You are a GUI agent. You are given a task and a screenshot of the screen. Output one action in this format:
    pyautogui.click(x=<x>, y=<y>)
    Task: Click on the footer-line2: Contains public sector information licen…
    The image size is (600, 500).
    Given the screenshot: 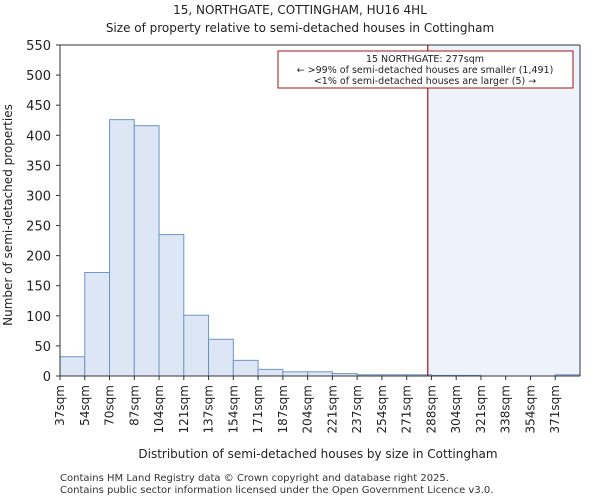 What is the action you would take?
    pyautogui.click(x=277, y=490)
    